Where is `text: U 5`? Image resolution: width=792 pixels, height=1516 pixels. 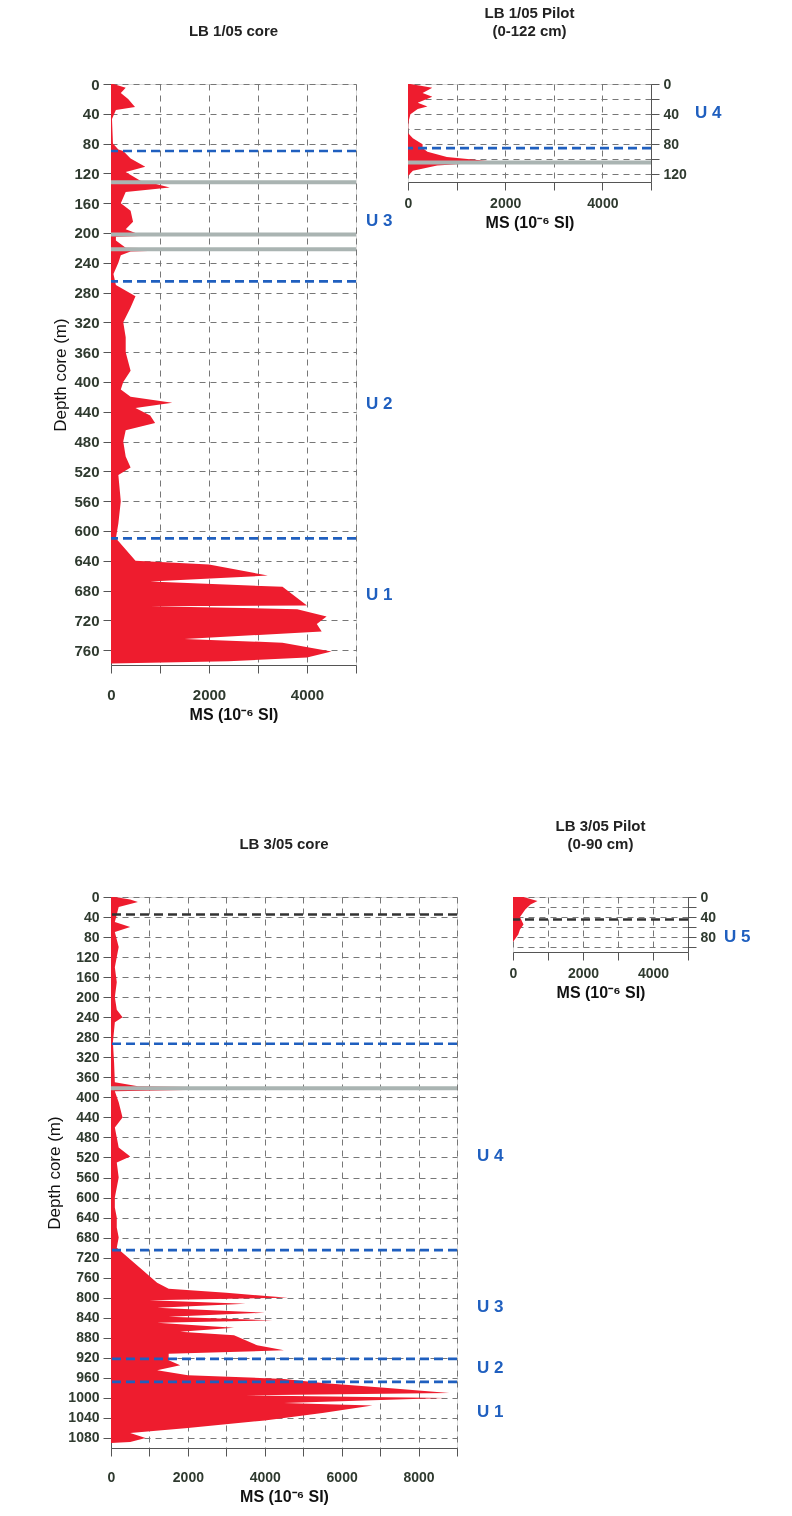
text: U 5 is located at coordinates (737, 937).